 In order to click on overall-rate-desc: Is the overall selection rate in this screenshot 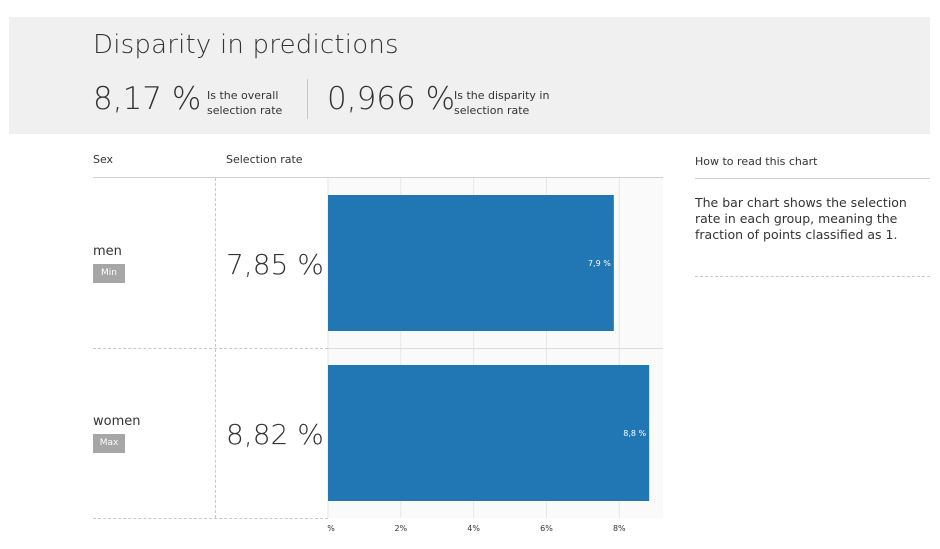, I will do `click(244, 103)`.